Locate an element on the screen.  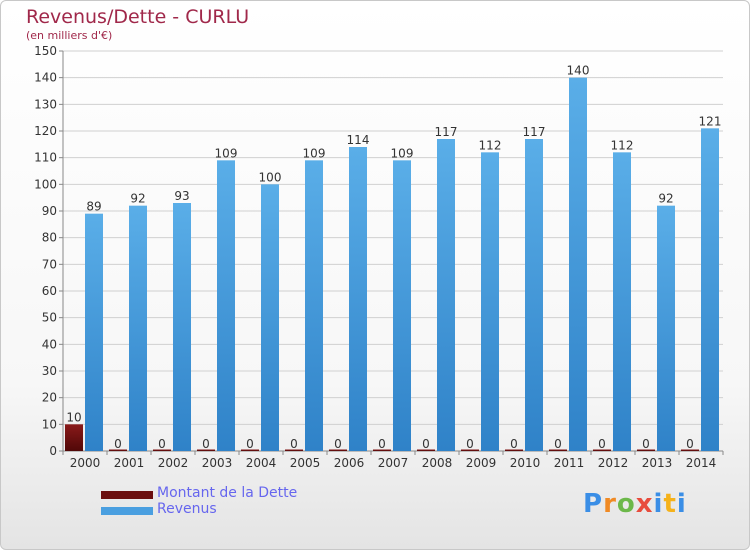
data-label-dette: 10 is located at coordinates (73, 417).